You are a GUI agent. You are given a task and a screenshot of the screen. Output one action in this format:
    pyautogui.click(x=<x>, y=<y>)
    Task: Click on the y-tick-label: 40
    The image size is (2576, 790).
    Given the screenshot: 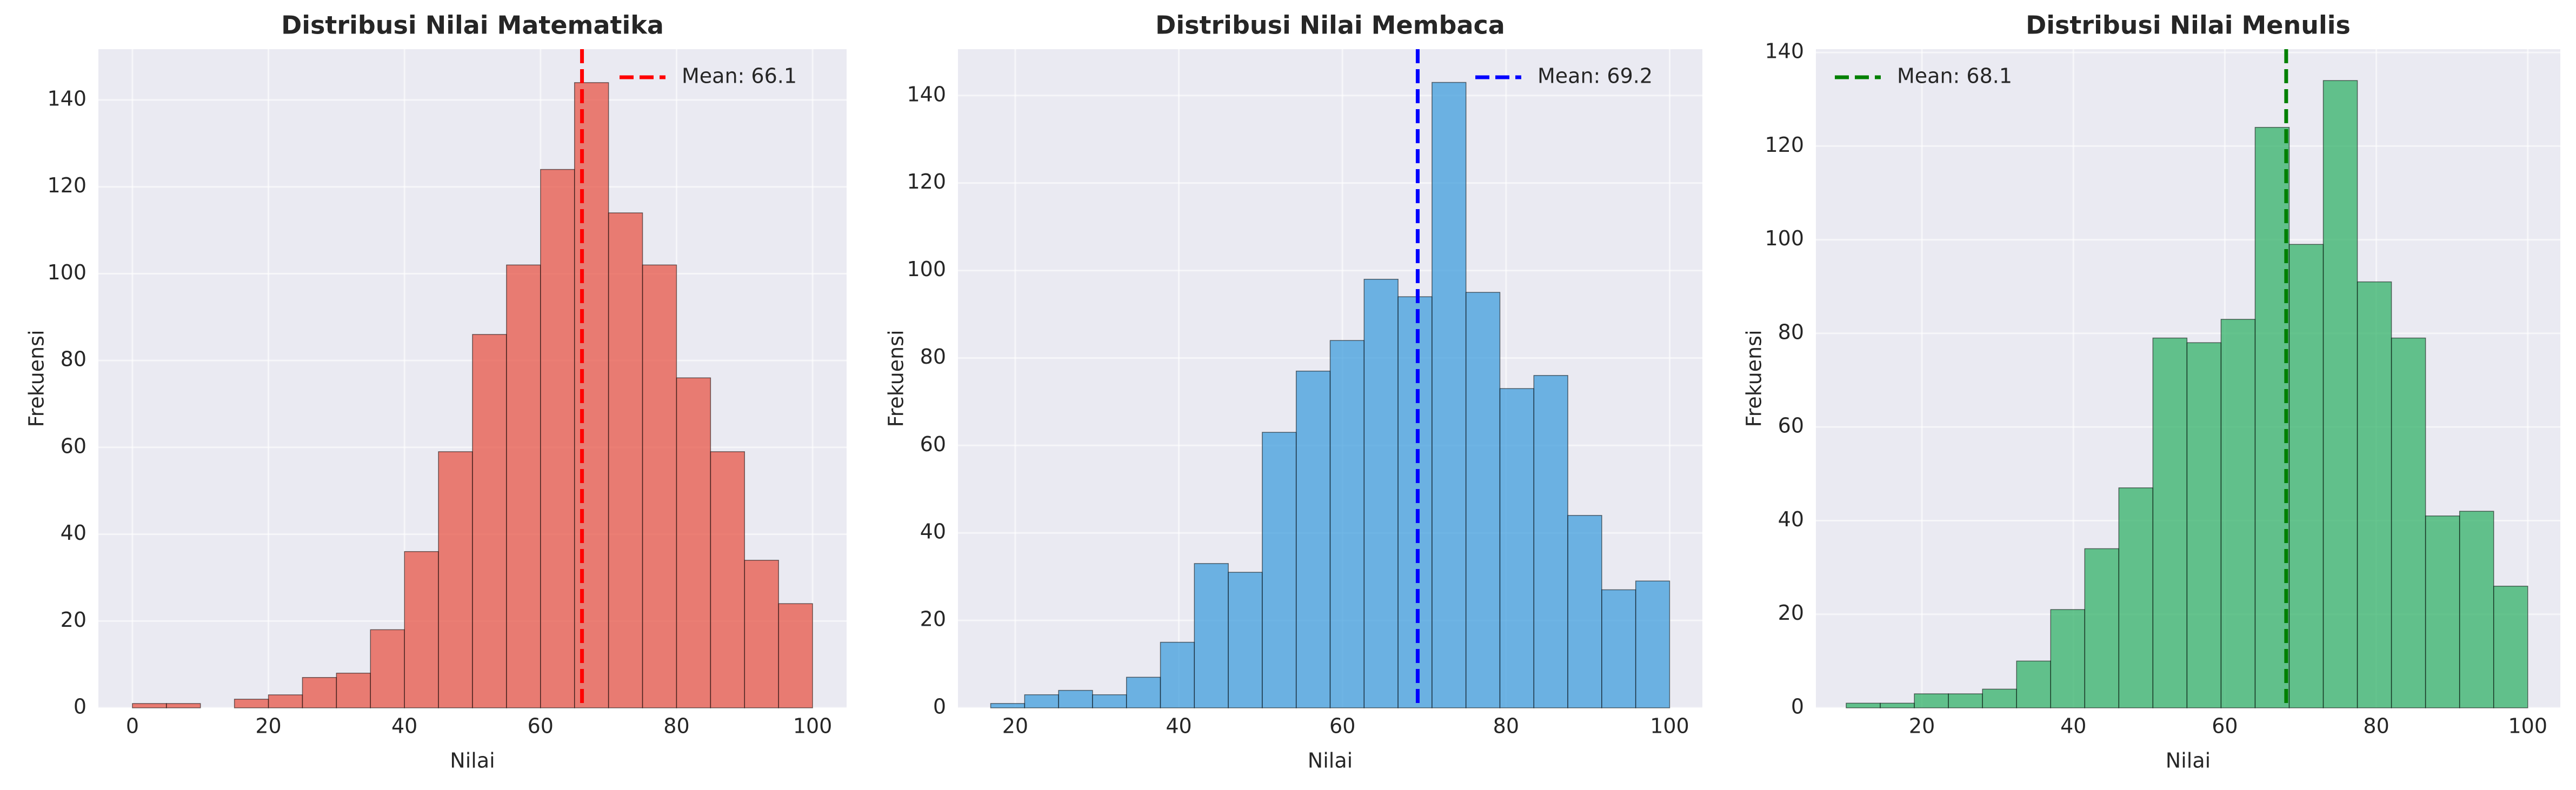 What is the action you would take?
    pyautogui.click(x=1791, y=519)
    